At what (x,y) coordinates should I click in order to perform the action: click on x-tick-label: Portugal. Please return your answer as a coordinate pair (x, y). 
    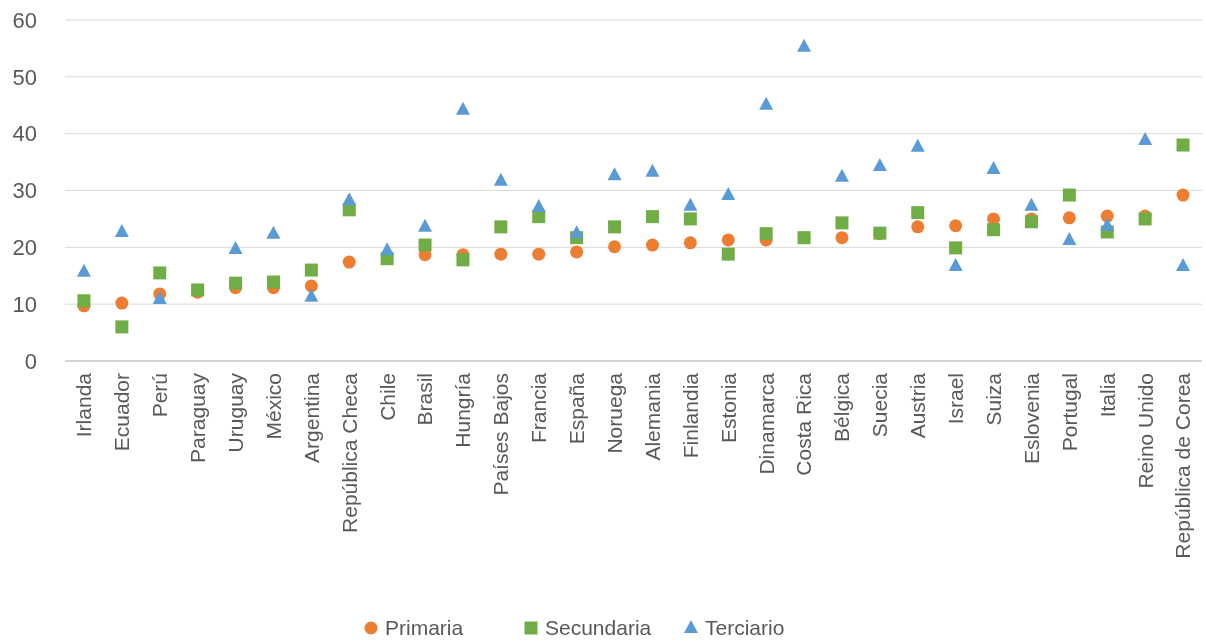
    Looking at the image, I should click on (1069, 412).